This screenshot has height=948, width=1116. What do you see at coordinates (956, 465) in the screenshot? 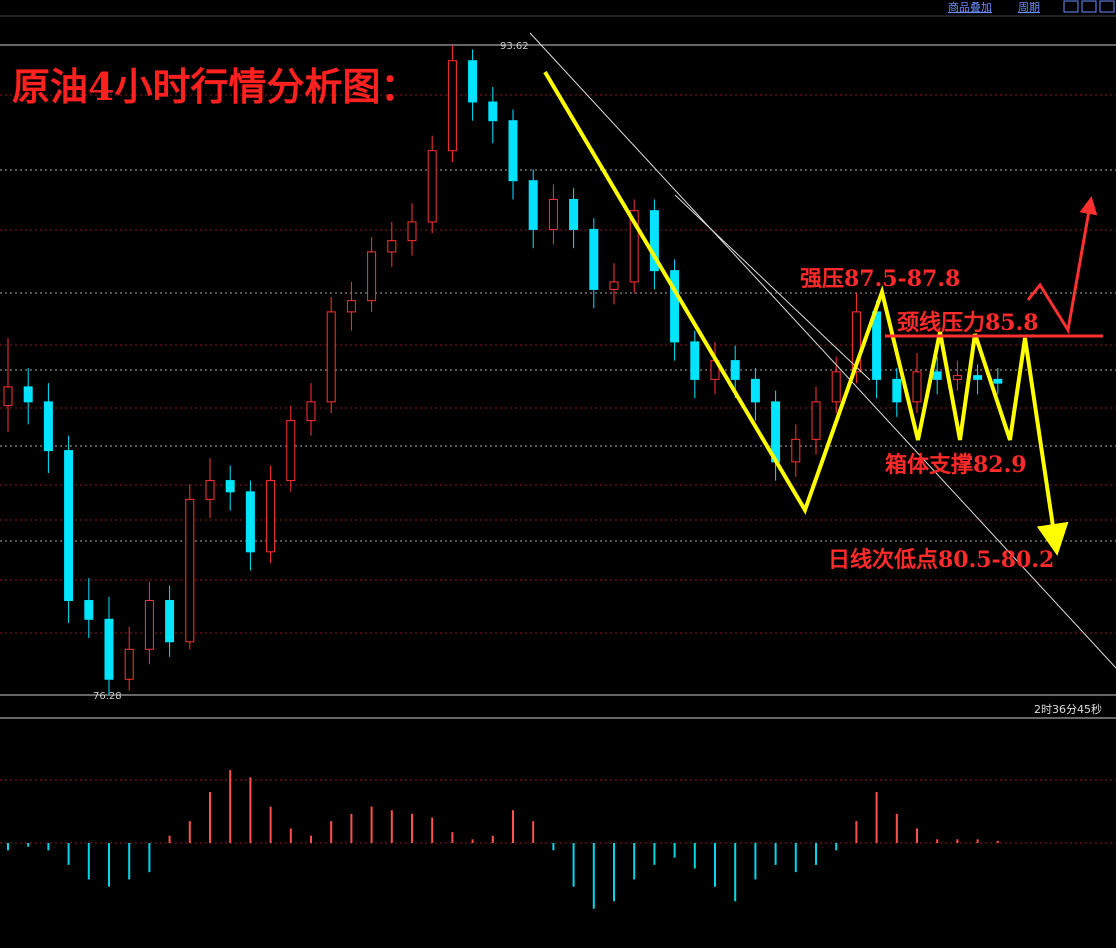
I see `annotation: 箱体支撑82.9` at bounding box center [956, 465].